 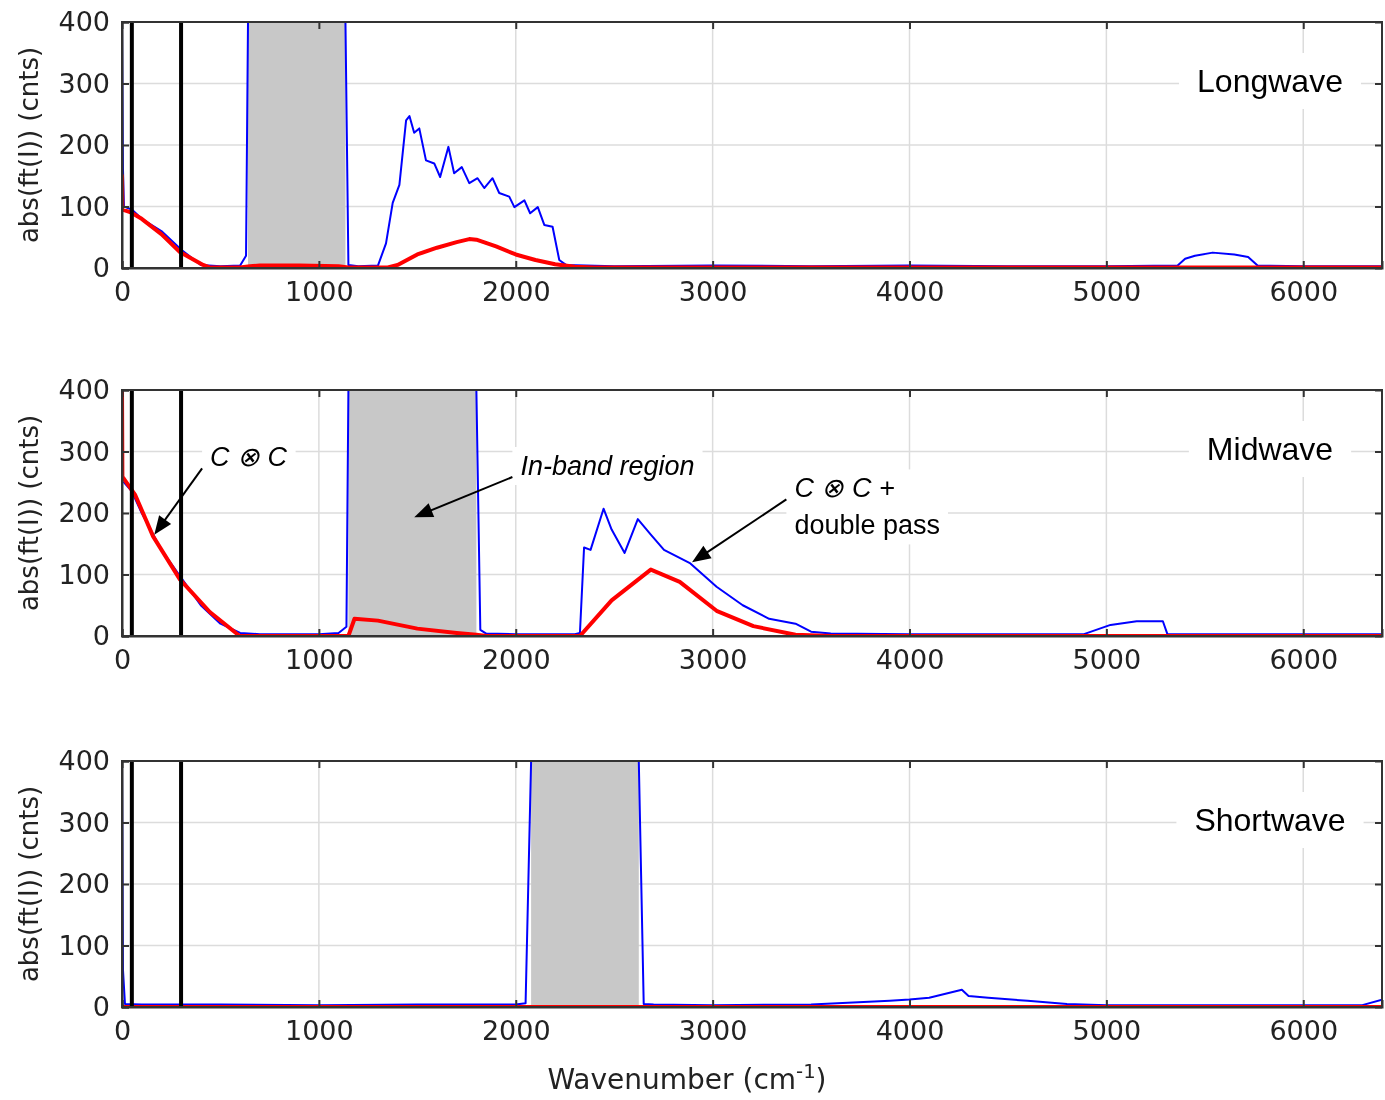 I want to click on annotation: Longwave, so click(x=1270, y=81).